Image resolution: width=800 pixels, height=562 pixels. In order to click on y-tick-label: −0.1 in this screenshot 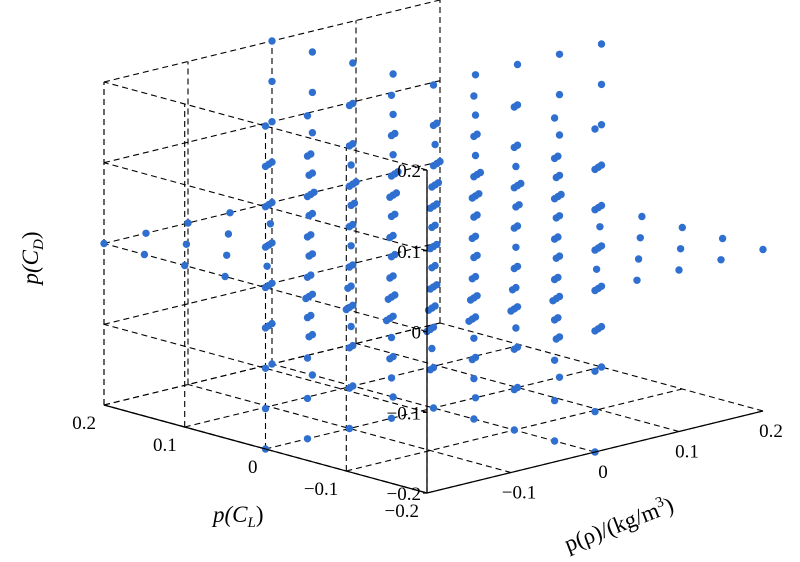, I will do `click(321, 489)`.